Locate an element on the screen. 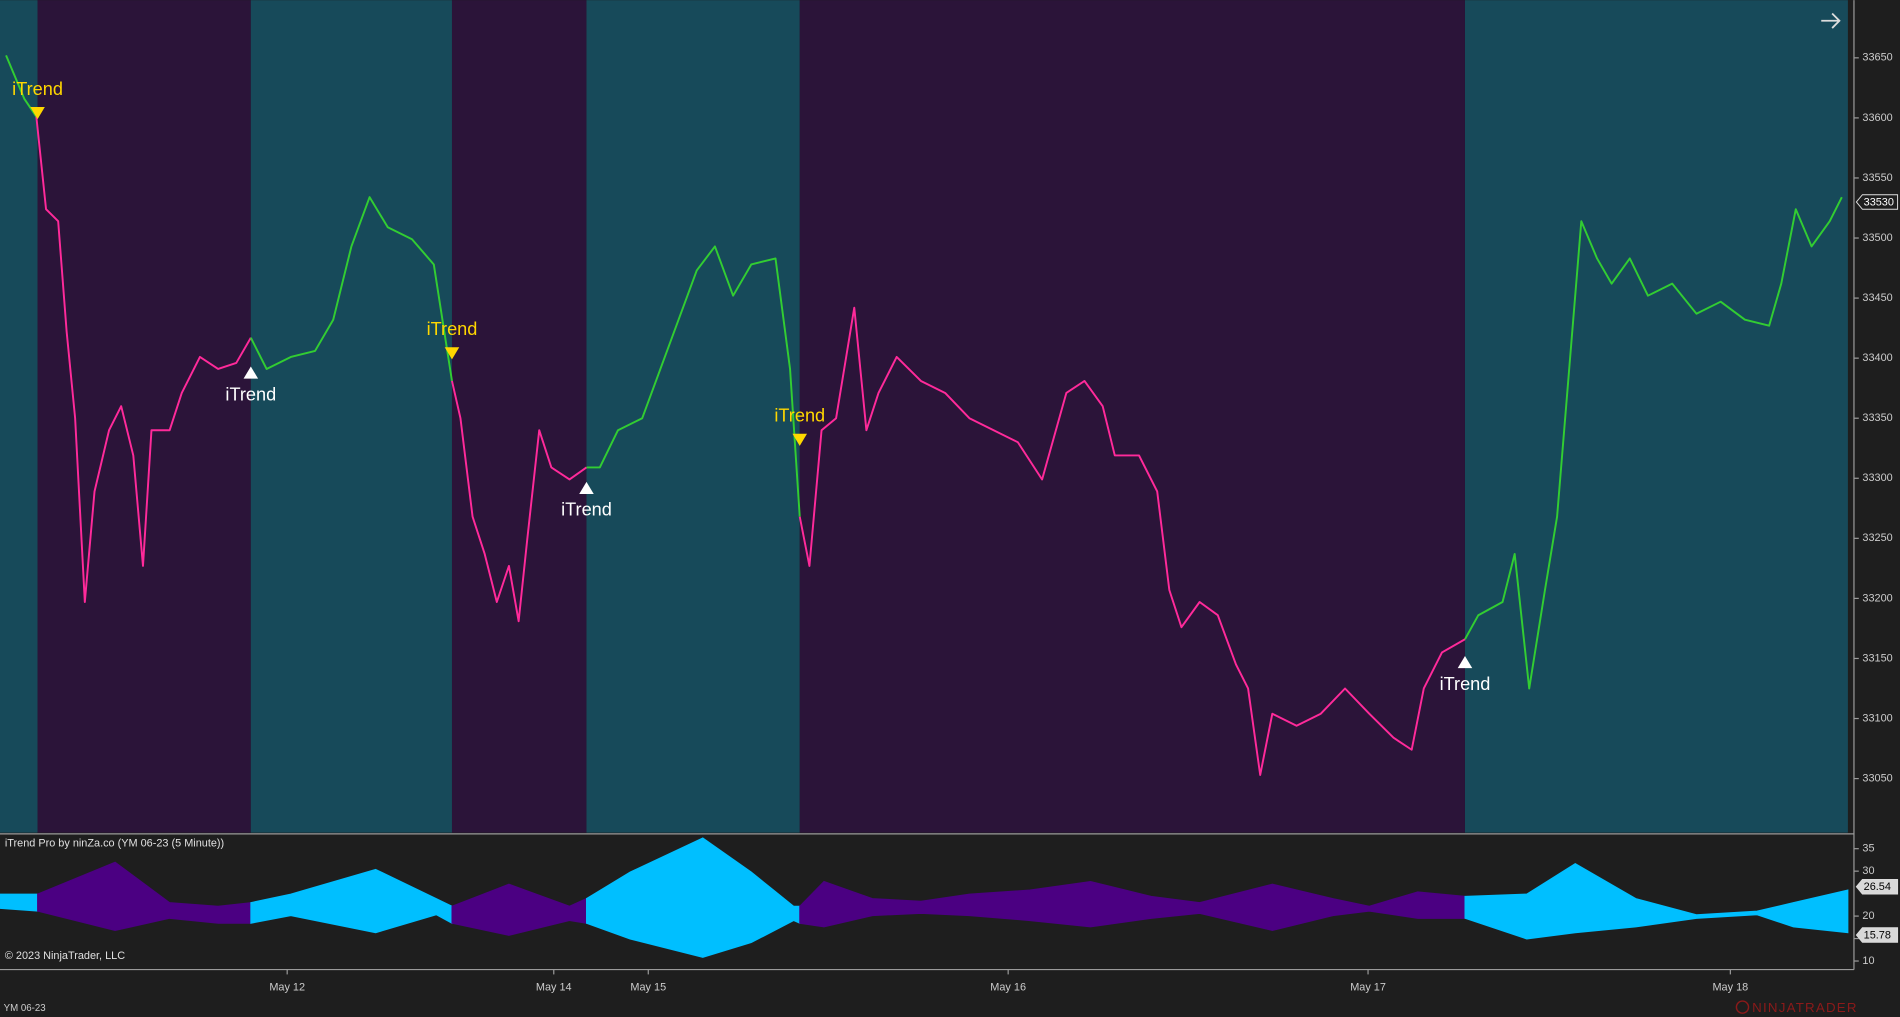 This screenshot has width=1900, height=1017. logo-icon is located at coordinates (1742, 1007).